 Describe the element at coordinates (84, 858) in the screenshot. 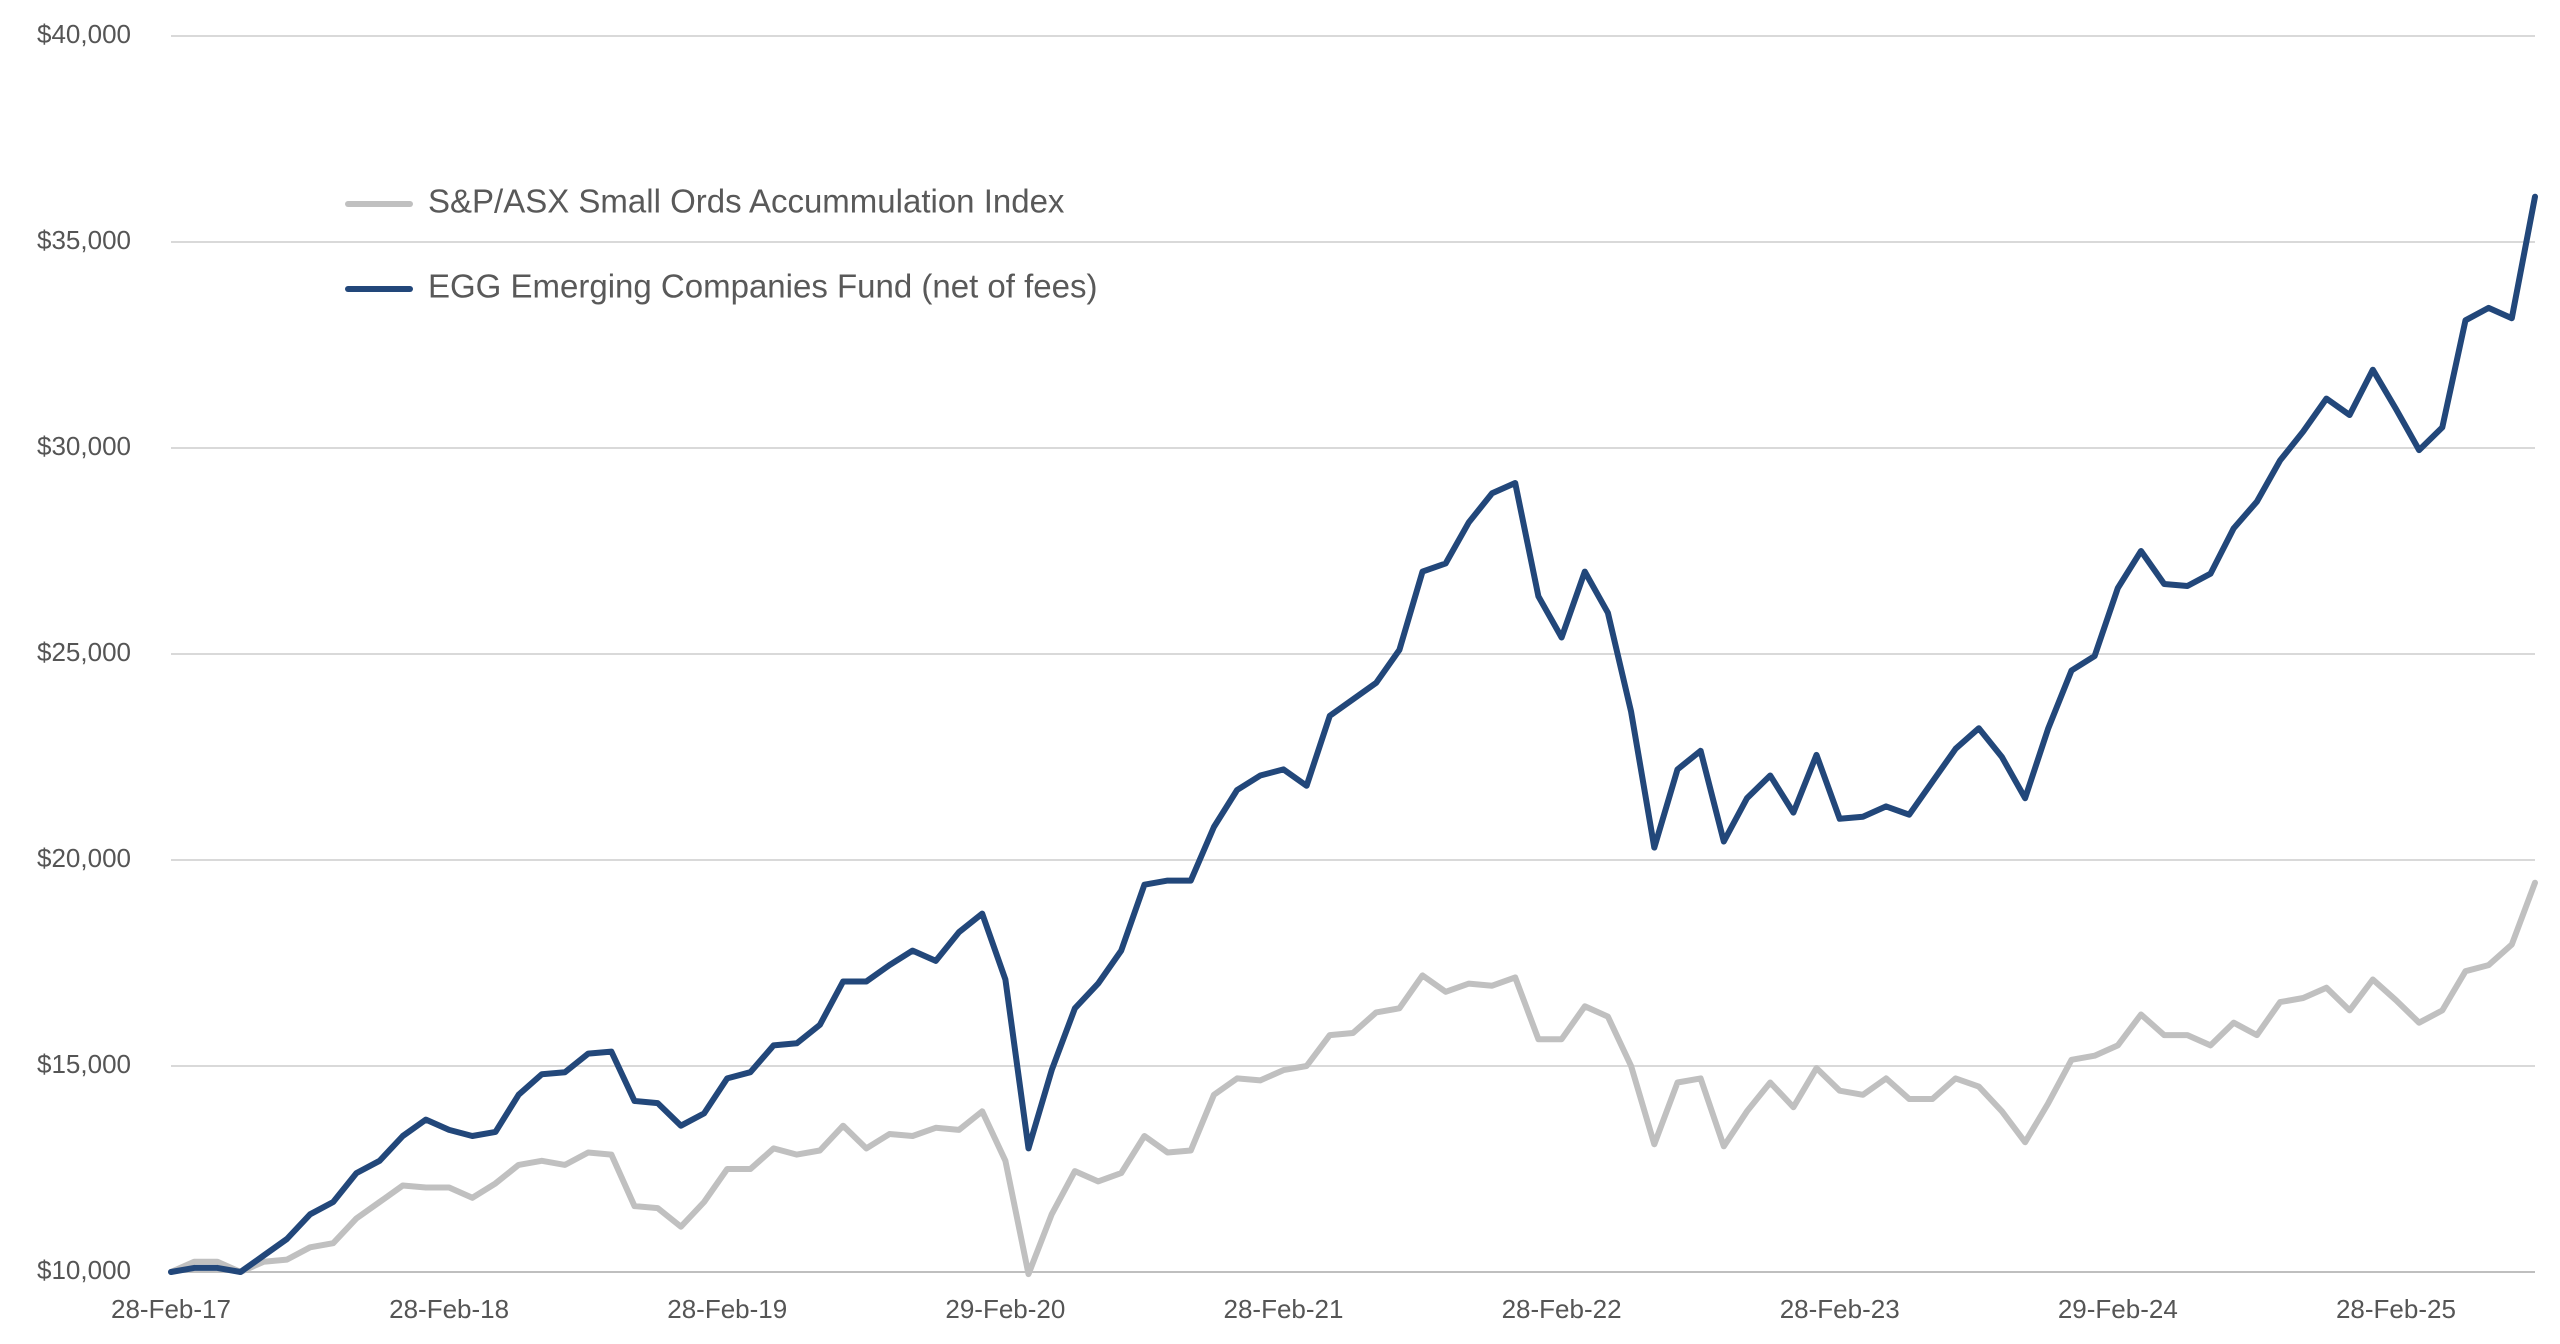

I see `y-tick-label: $20,000` at that location.